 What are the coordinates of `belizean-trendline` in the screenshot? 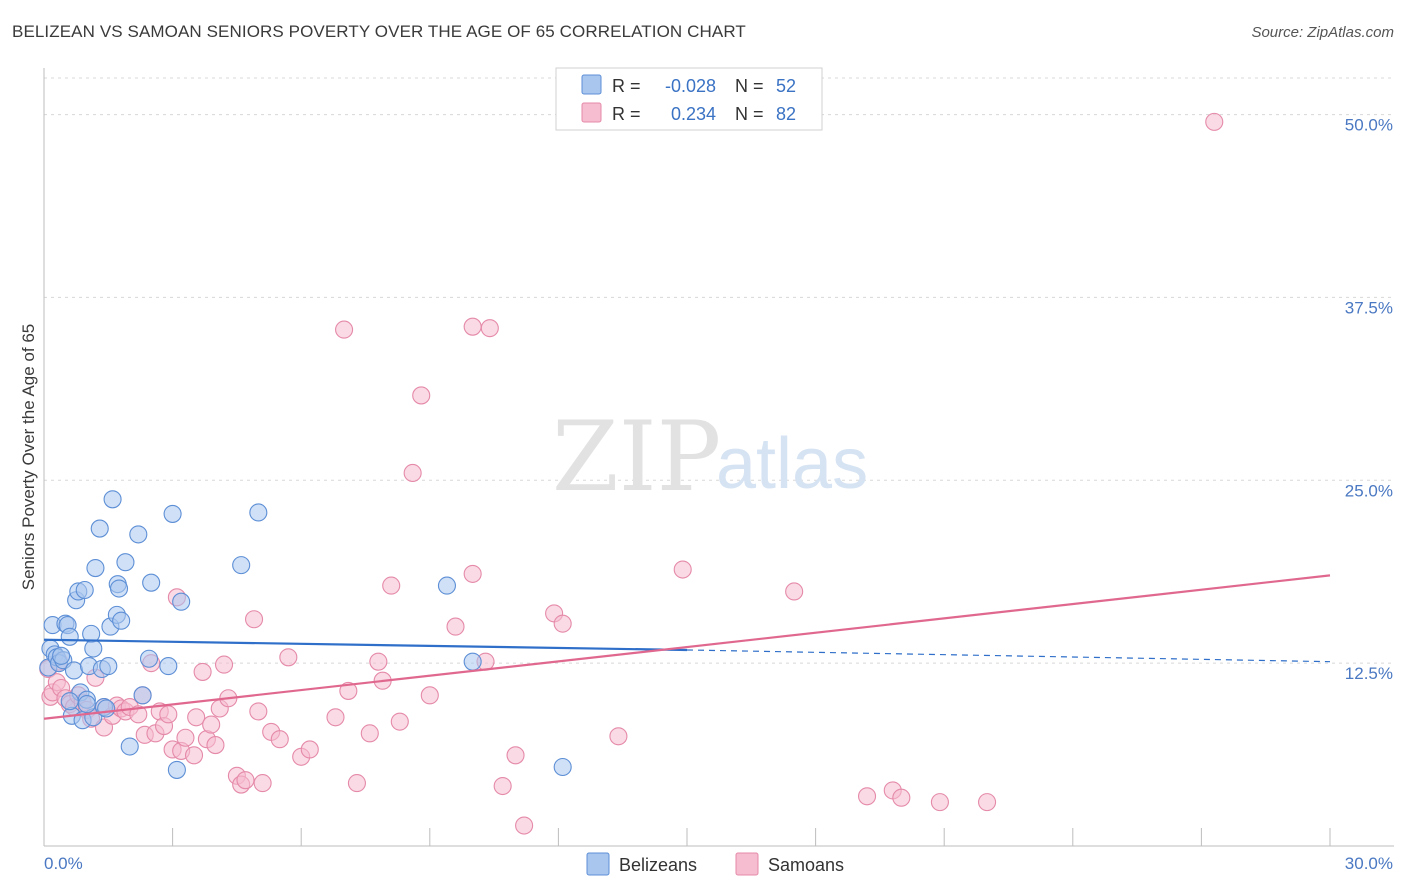 It's located at (365, 645).